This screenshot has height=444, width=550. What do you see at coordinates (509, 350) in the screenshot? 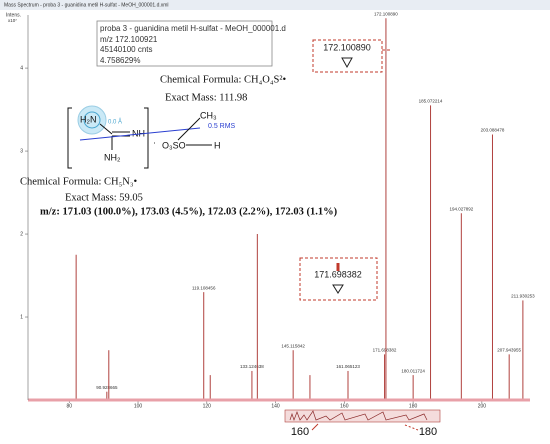
I see `peak-label: 207.943955` at bounding box center [509, 350].